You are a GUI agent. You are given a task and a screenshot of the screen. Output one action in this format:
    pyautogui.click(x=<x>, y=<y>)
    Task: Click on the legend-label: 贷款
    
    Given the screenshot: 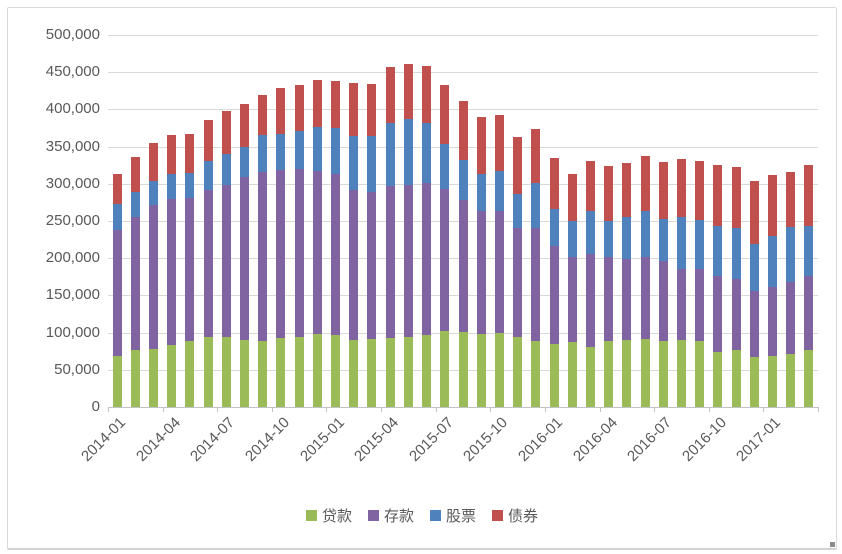 What is the action you would take?
    pyautogui.click(x=336, y=516)
    